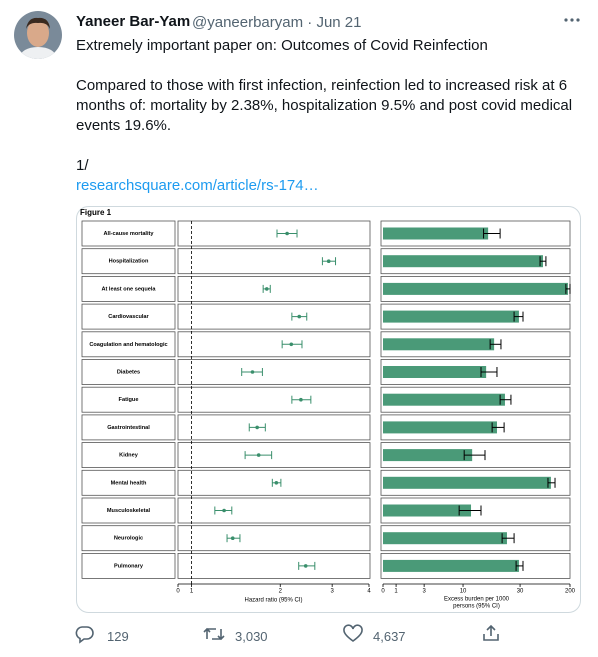 The height and width of the screenshot is (657, 598). Describe the element at coordinates (38, 35) in the screenshot. I see `avatar` at that location.